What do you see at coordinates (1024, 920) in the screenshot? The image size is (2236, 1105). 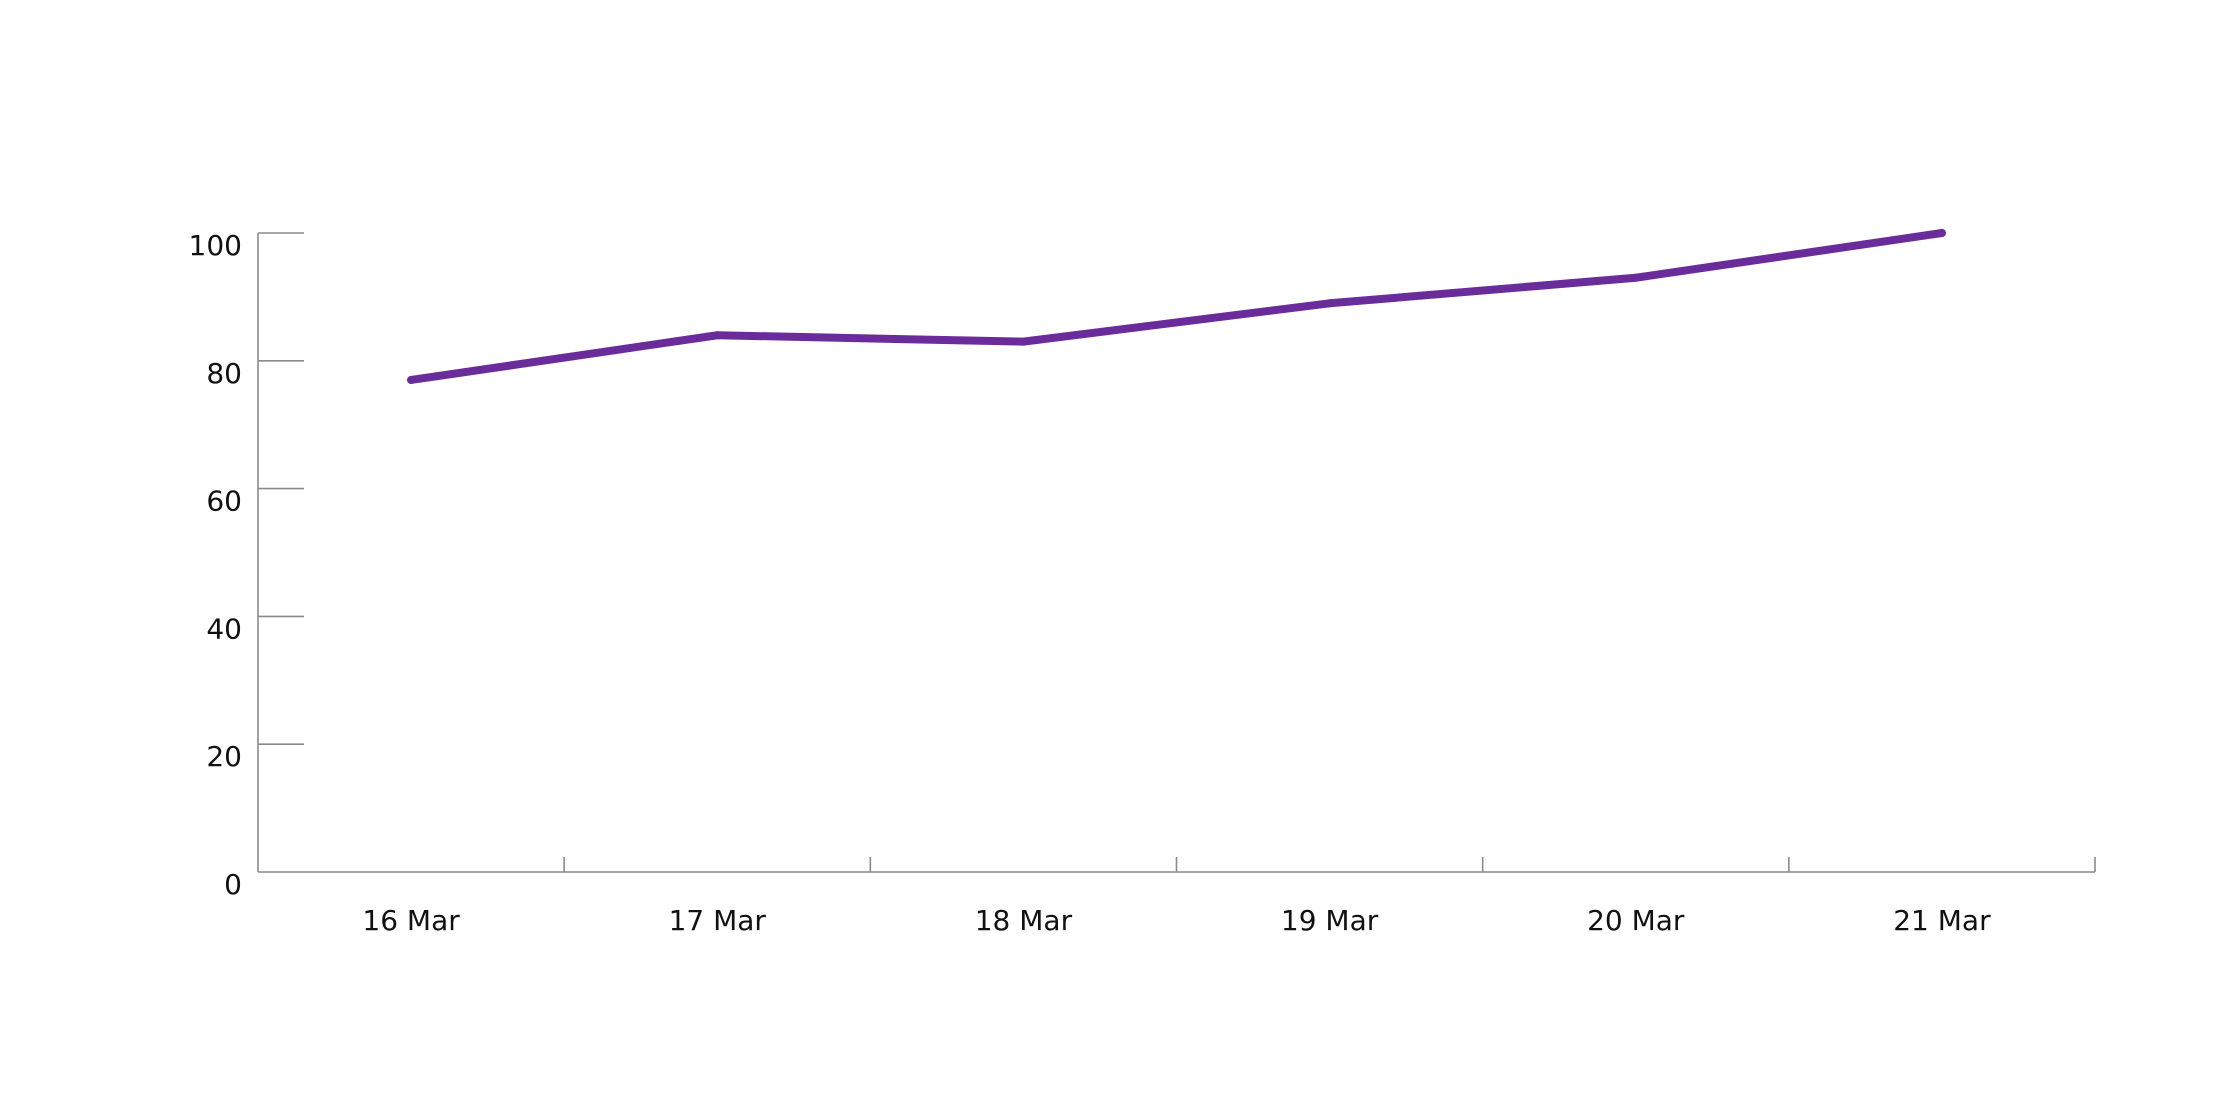 I see `x-tick-label: 18 Mar` at bounding box center [1024, 920].